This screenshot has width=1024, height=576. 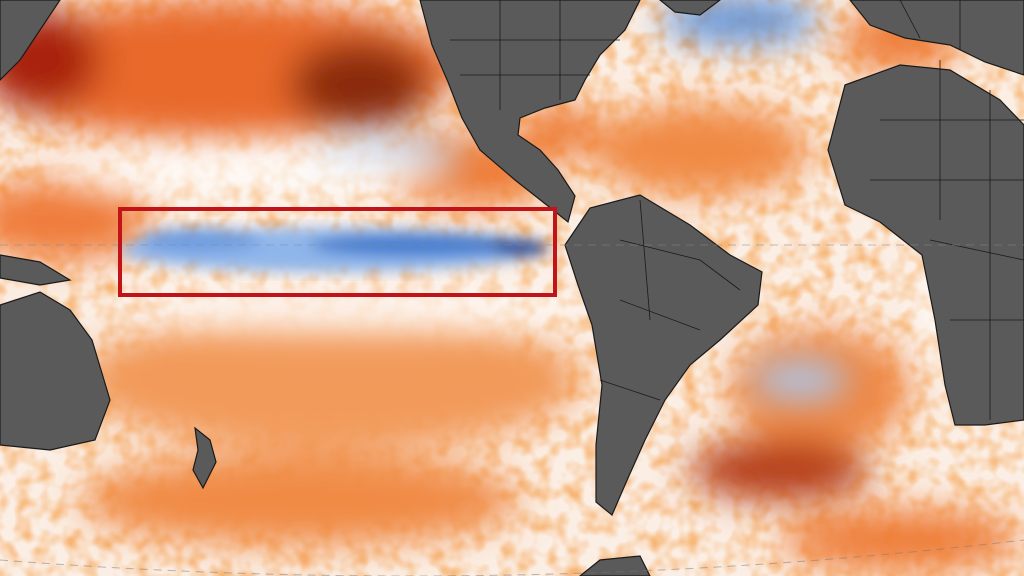 What do you see at coordinates (512, 557) in the screenshot?
I see `graticule` at bounding box center [512, 557].